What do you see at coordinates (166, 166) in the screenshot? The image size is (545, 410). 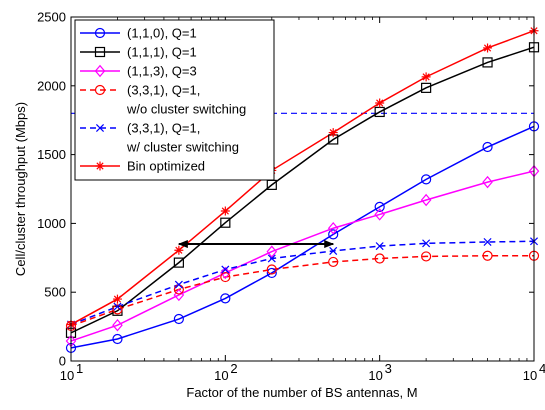 I see `legend-label-6: Bin optimized` at bounding box center [166, 166].